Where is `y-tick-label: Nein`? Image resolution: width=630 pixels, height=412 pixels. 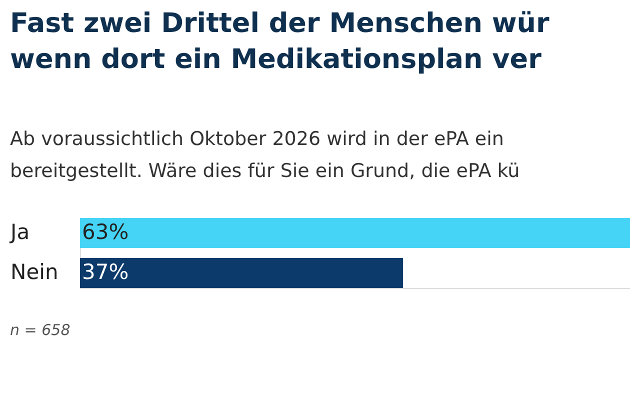
y-tick-label: Nein is located at coordinates (34, 272).